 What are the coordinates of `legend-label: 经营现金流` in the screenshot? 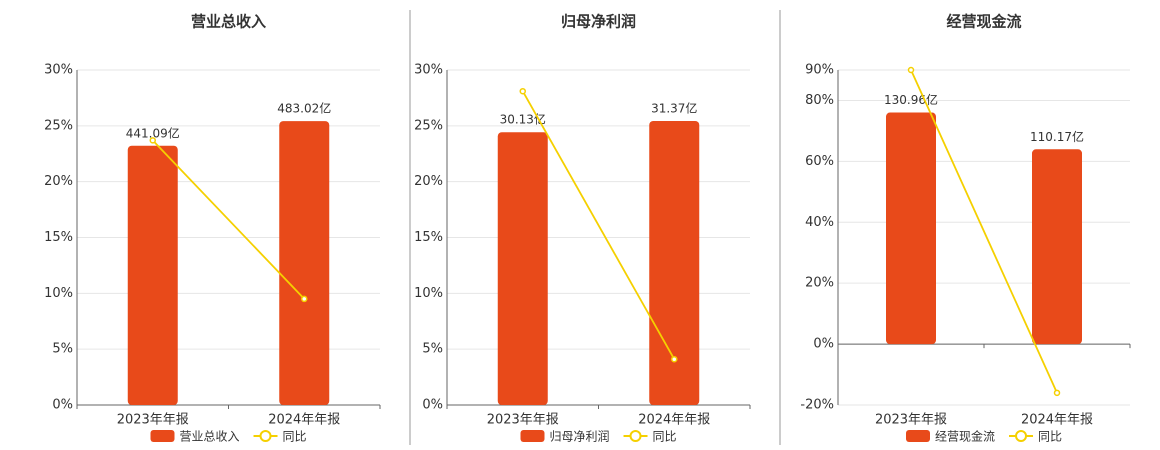 It's located at (965, 436).